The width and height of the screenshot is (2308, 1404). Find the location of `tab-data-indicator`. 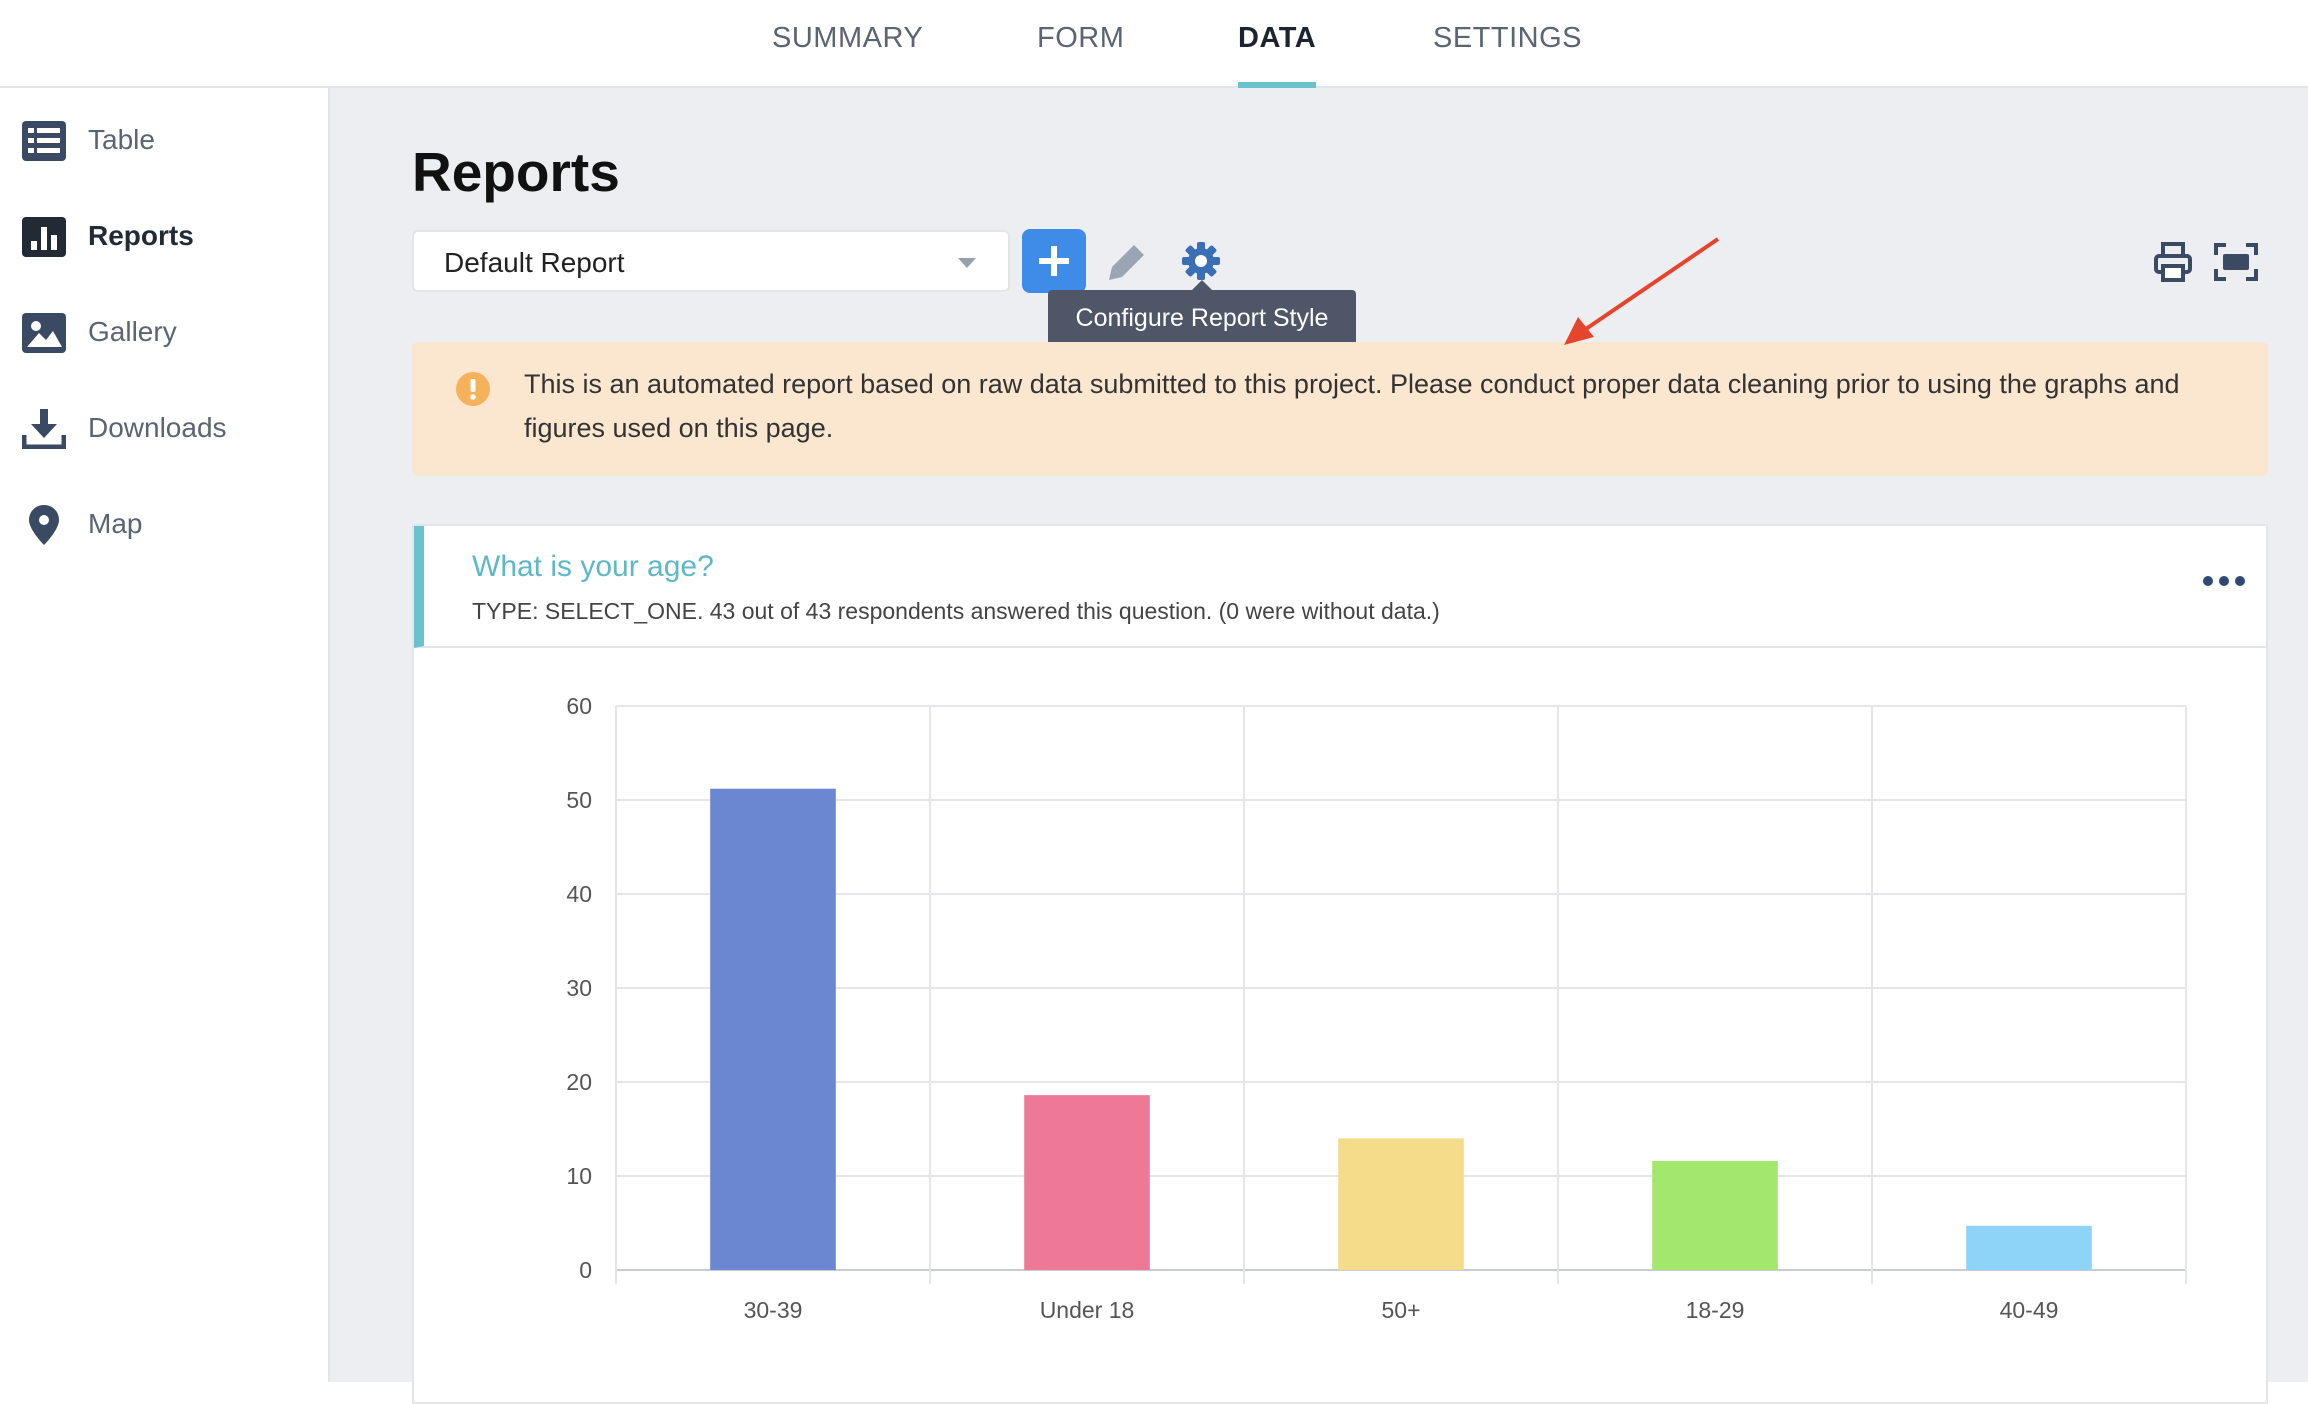

tab-data-indicator is located at coordinates (1277, 85).